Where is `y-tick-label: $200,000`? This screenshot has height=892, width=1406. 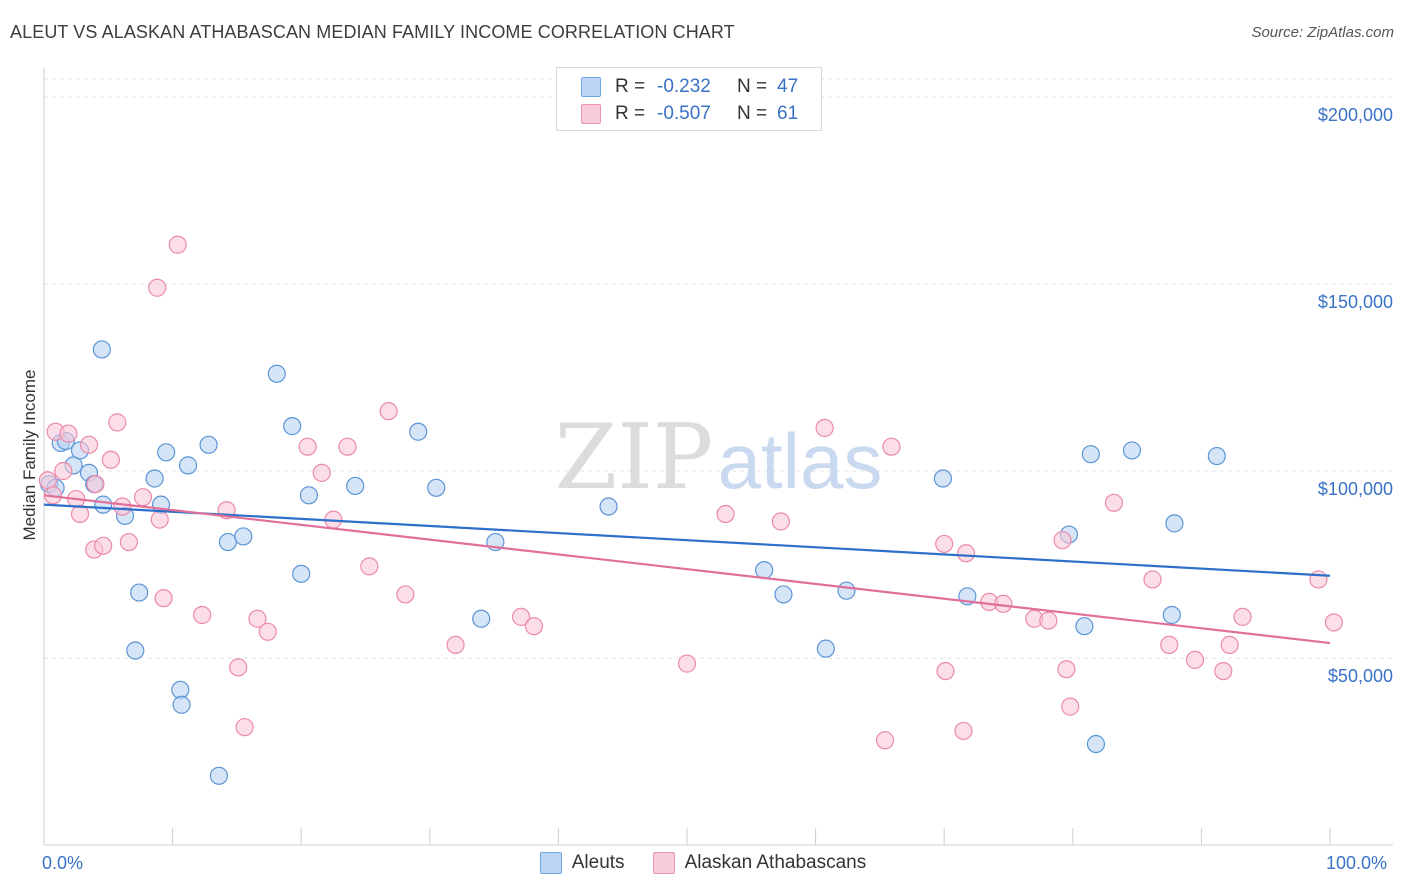 y-tick-label: $200,000 is located at coordinates (1355, 115).